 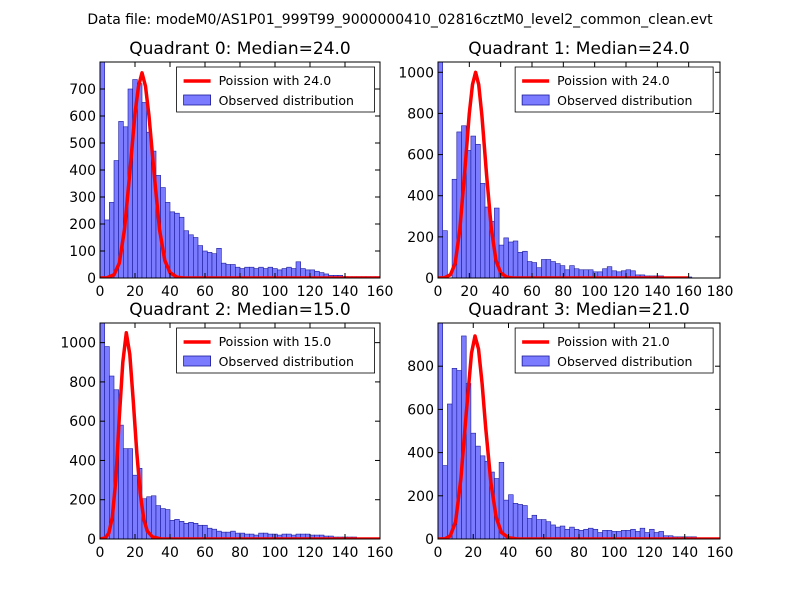 What do you see at coordinates (276, 350) in the screenshot?
I see `legend: Poission with 15.0 Observed distribution` at bounding box center [276, 350].